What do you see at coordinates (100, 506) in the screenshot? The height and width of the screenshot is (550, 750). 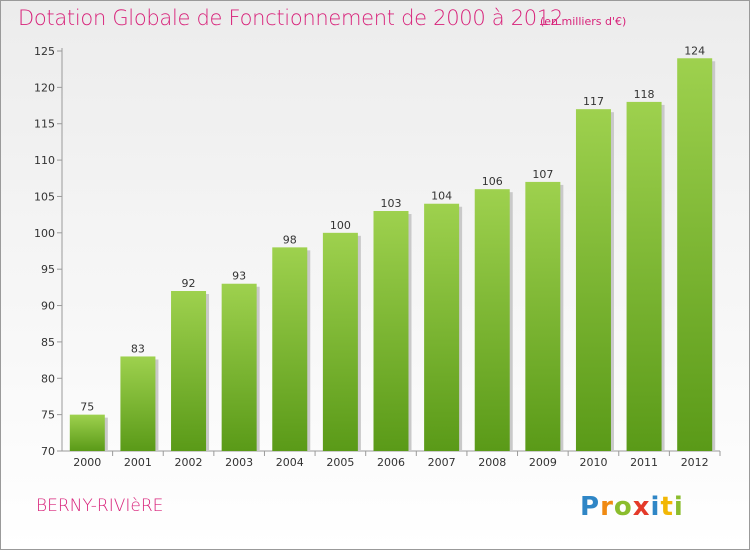 I see `commune-name: BERNY-RIVIèRE` at bounding box center [100, 506].